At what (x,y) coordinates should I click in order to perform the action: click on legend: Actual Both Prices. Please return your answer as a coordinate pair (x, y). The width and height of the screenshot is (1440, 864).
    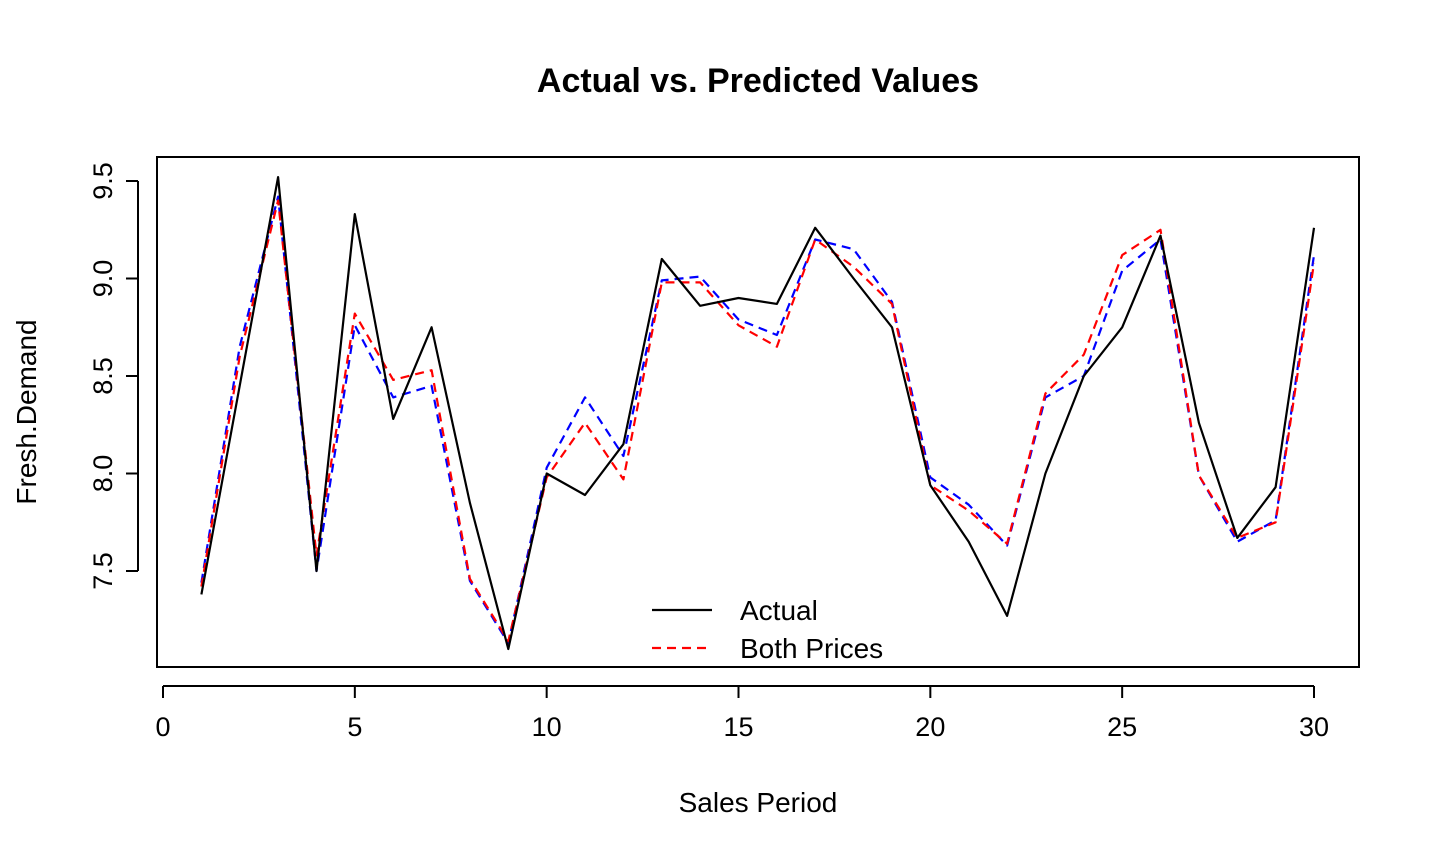
    Looking at the image, I should click on (767, 629).